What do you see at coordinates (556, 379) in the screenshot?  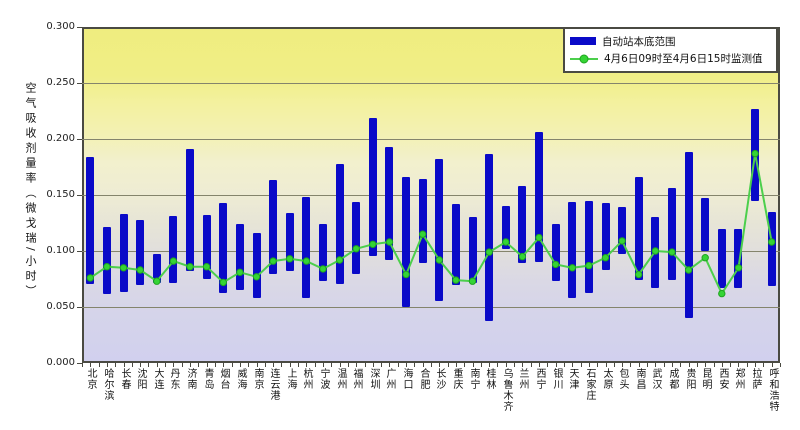 I see `x-category-label: 银川` at bounding box center [556, 379].